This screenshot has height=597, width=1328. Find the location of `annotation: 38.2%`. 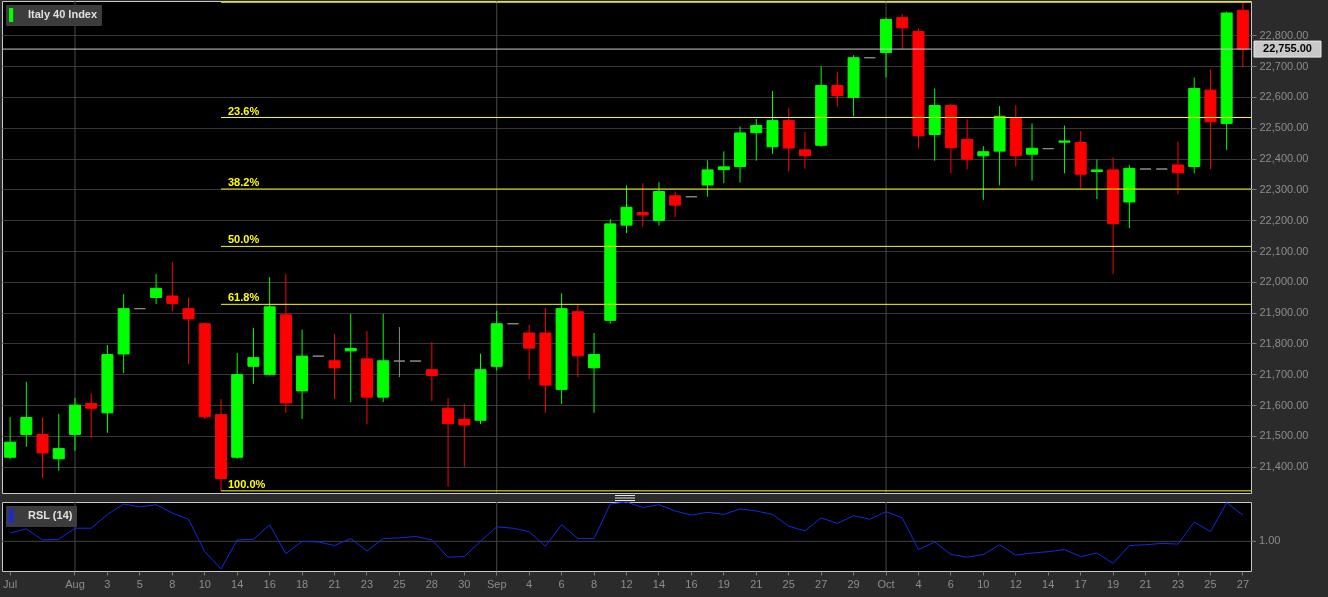

annotation: 38.2% is located at coordinates (243, 182).